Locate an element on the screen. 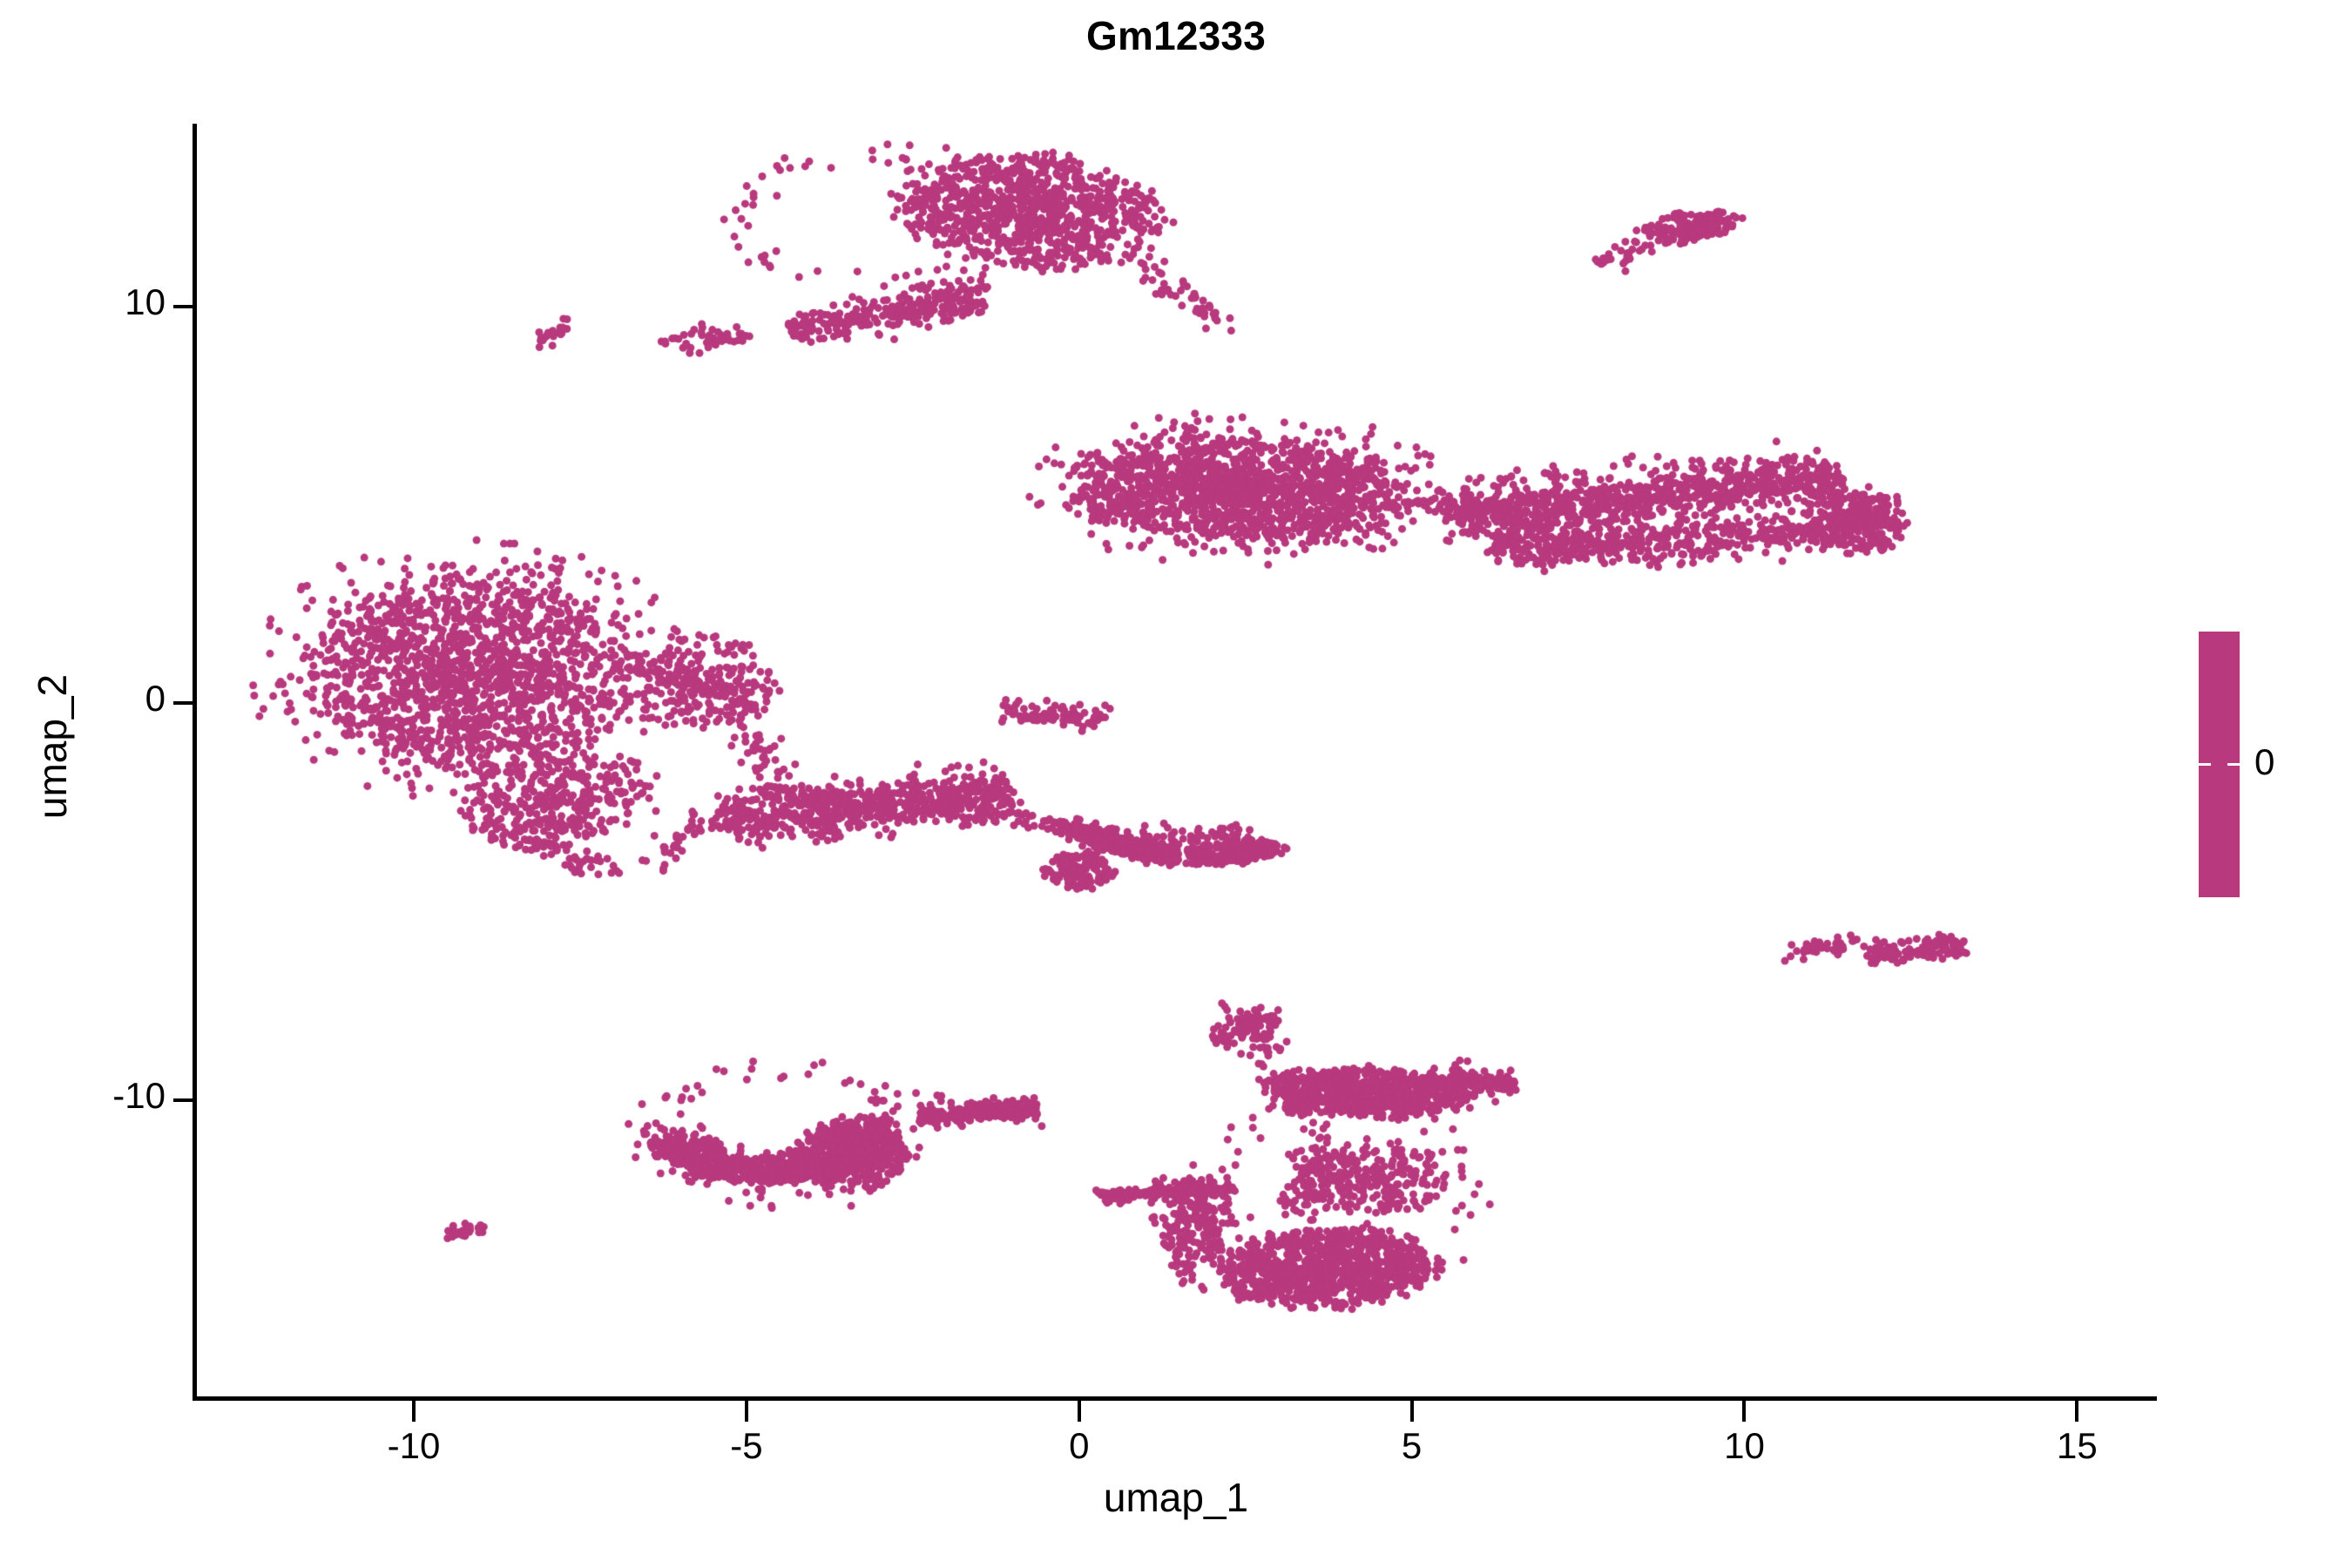  x-tick-label: 5 is located at coordinates (1412, 1445).